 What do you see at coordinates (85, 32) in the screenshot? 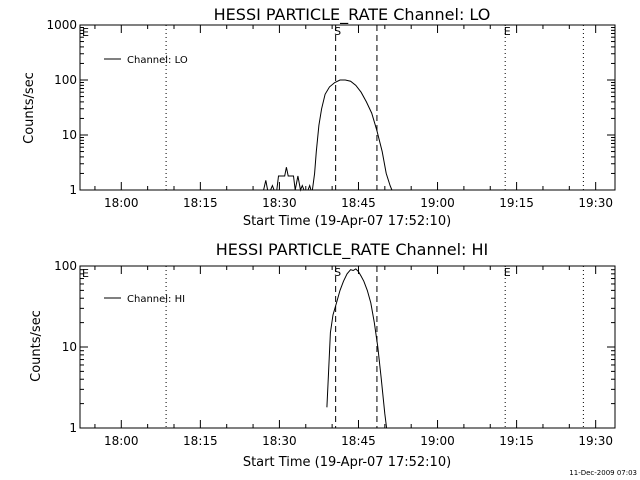
I see `panel-lo-corner-label: E` at bounding box center [85, 32].